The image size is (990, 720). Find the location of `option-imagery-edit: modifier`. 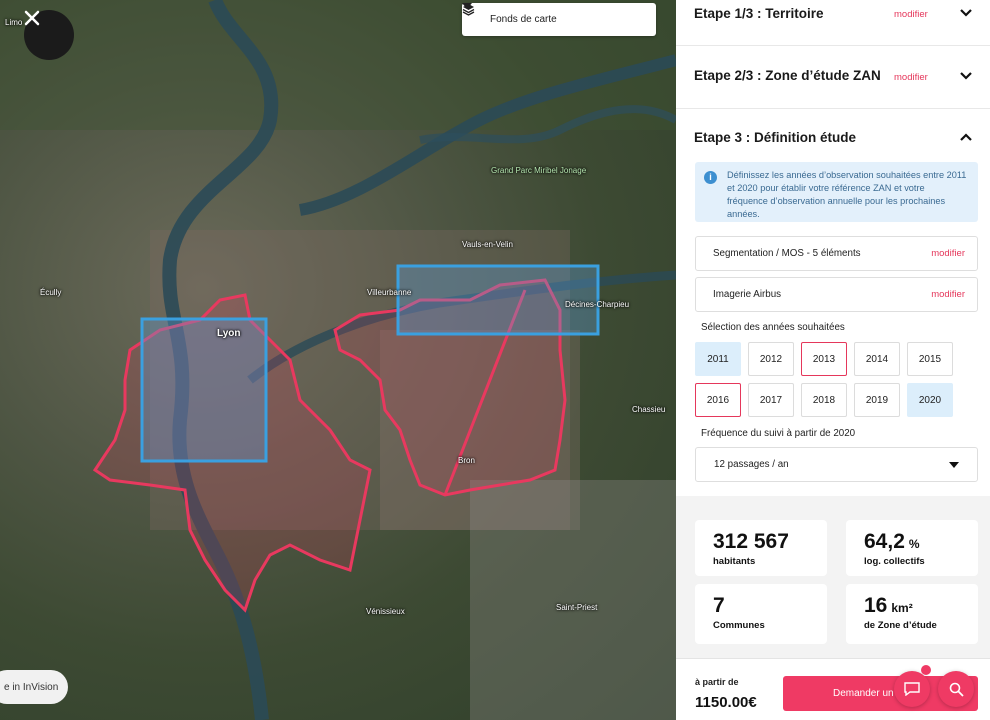

option-imagery-edit: modifier is located at coordinates (948, 294).